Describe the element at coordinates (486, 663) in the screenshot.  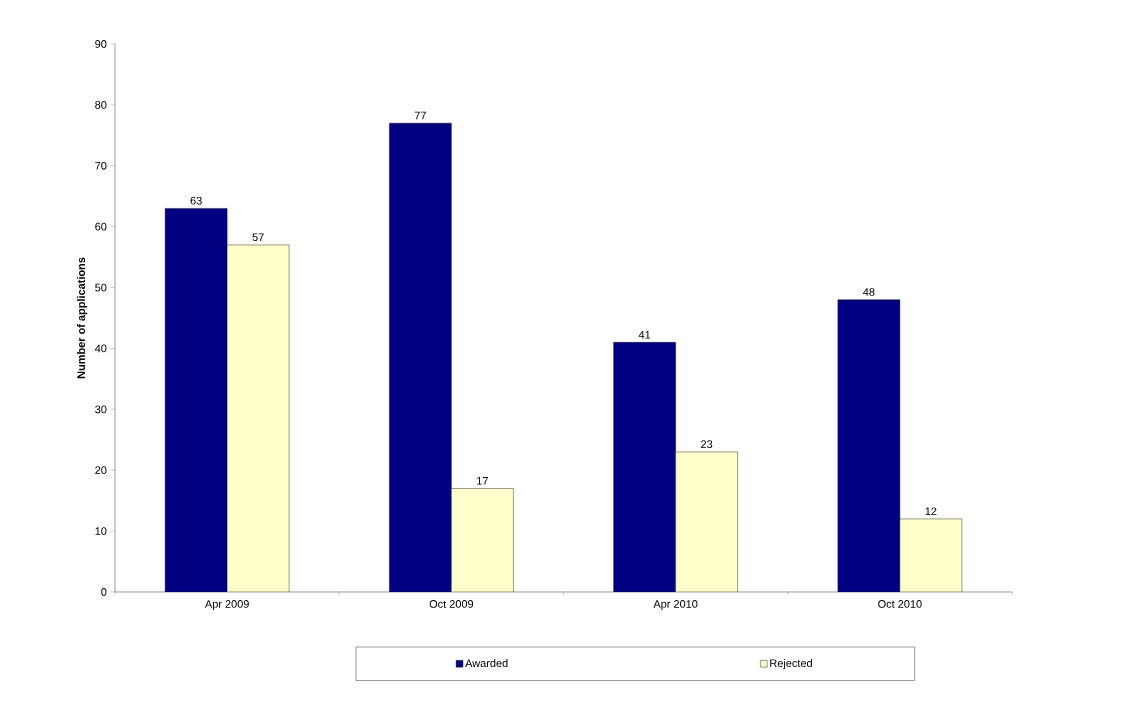
I see `legend-label: Awarded` at that location.